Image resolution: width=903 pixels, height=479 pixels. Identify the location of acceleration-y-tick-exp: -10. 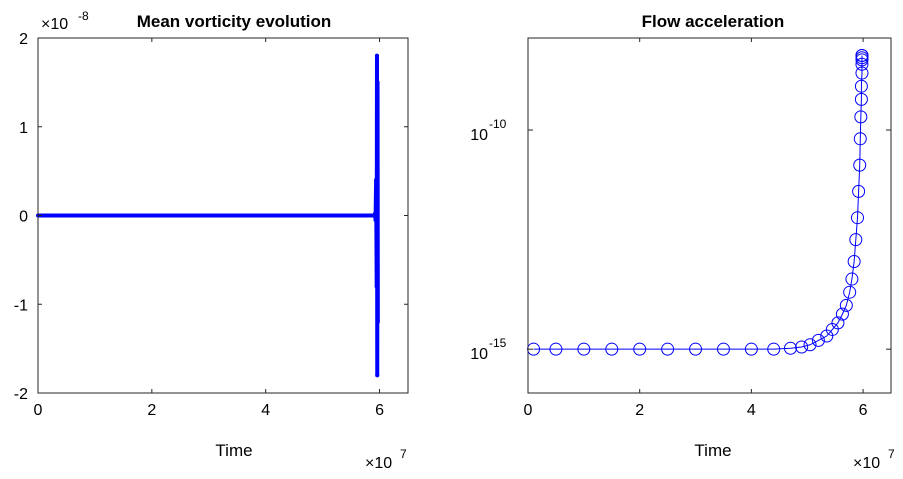
(498, 124).